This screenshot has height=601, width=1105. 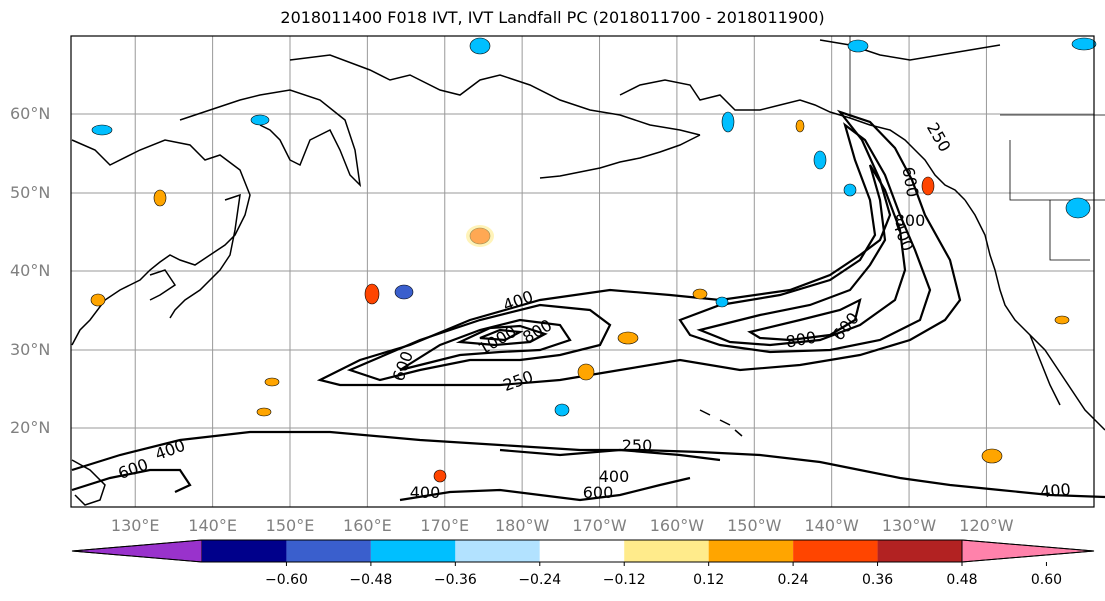 I want to click on siberia-coast, so click(x=495, y=95).